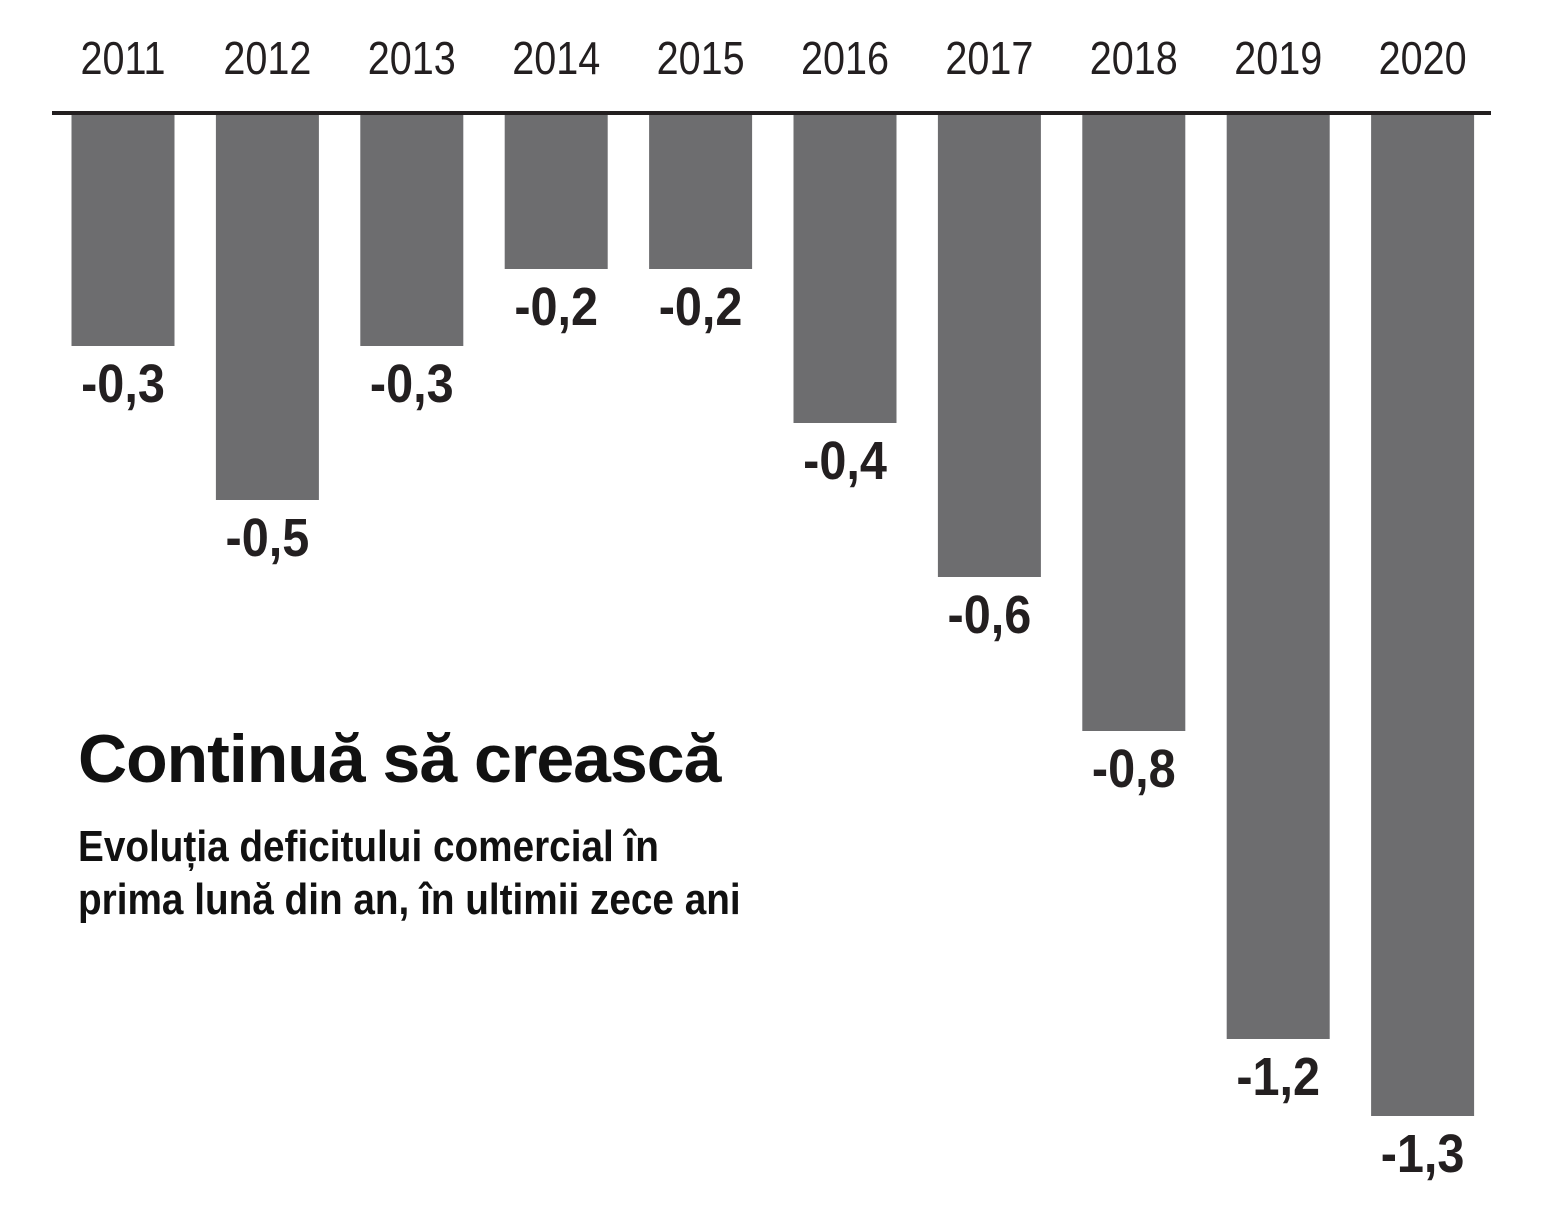  Describe the element at coordinates (1278, 577) in the screenshot. I see `bar-2019` at that location.